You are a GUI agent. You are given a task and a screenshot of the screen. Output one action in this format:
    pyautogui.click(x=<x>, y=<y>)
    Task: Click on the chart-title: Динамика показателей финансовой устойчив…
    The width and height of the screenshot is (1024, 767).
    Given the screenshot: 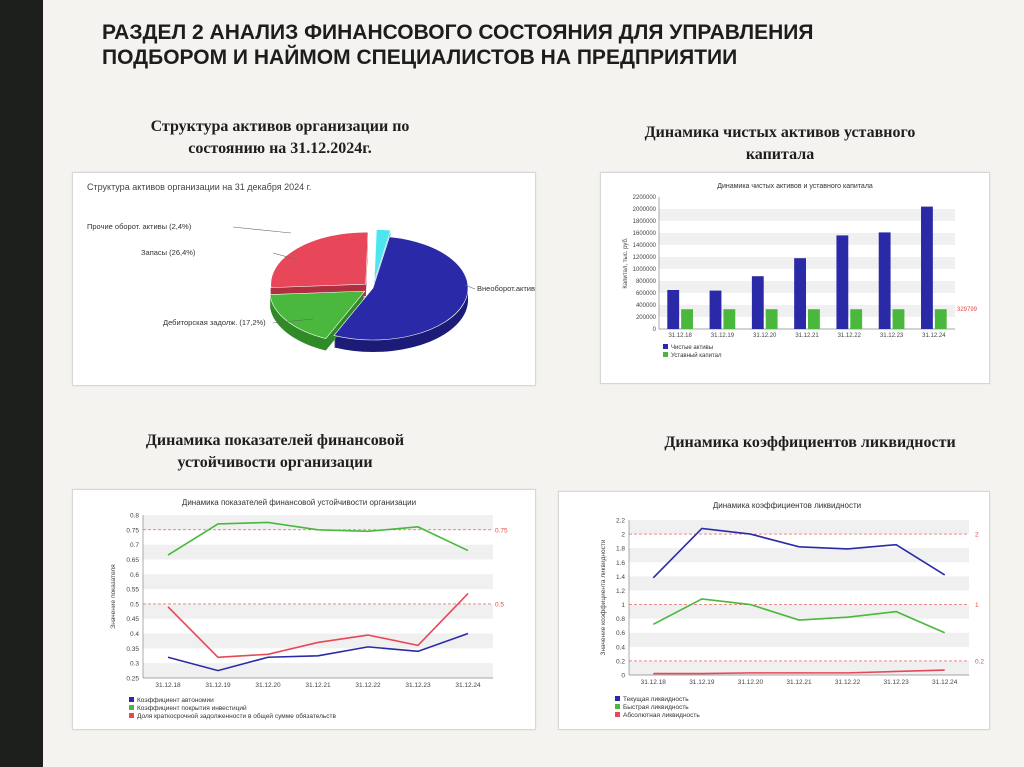 What is the action you would take?
    pyautogui.click(x=299, y=502)
    